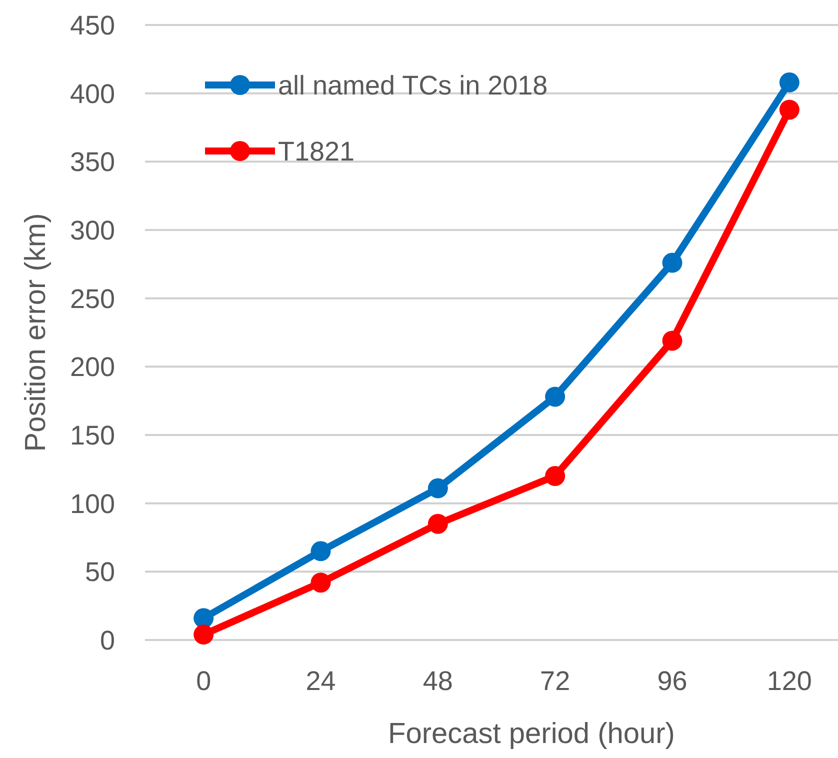 The image size is (838, 758). What do you see at coordinates (92, 230) in the screenshot?
I see `y-tick-label: 300` at bounding box center [92, 230].